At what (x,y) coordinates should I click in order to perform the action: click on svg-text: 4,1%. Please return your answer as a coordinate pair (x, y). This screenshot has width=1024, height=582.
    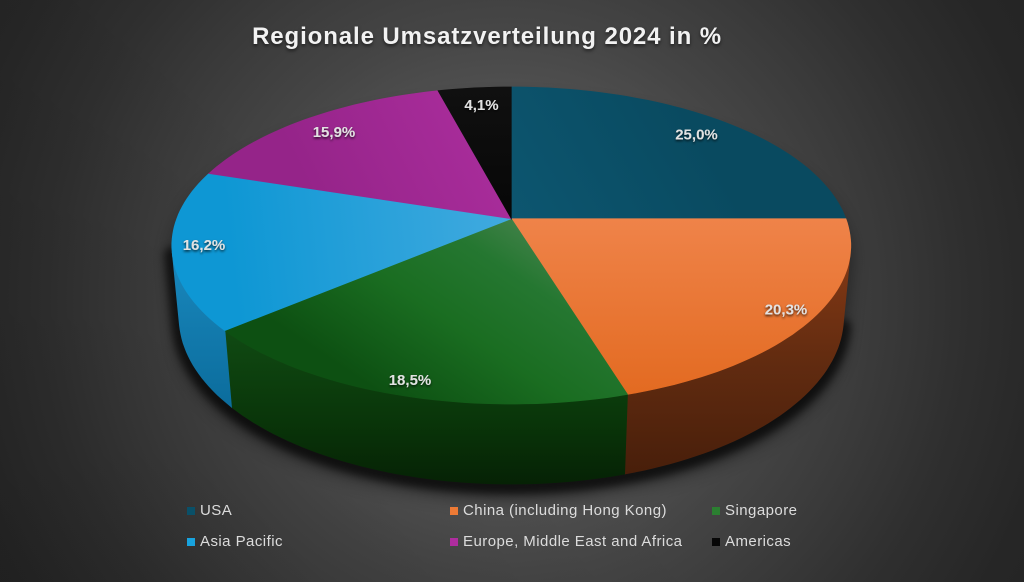
    Looking at the image, I should click on (481, 105).